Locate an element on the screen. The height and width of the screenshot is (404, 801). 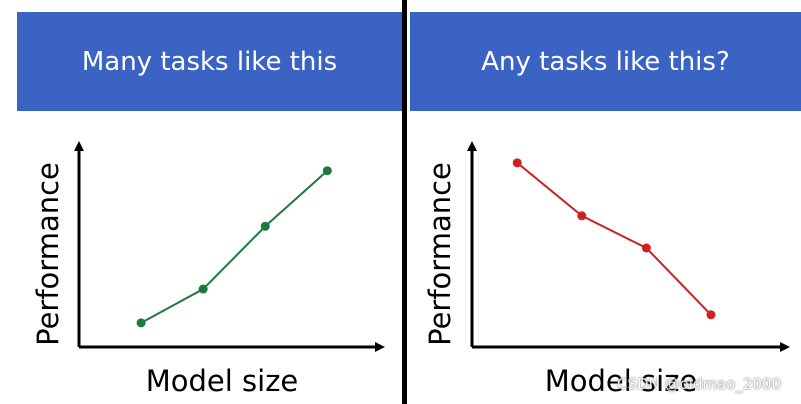
top-margin is located at coordinates (400, 6).